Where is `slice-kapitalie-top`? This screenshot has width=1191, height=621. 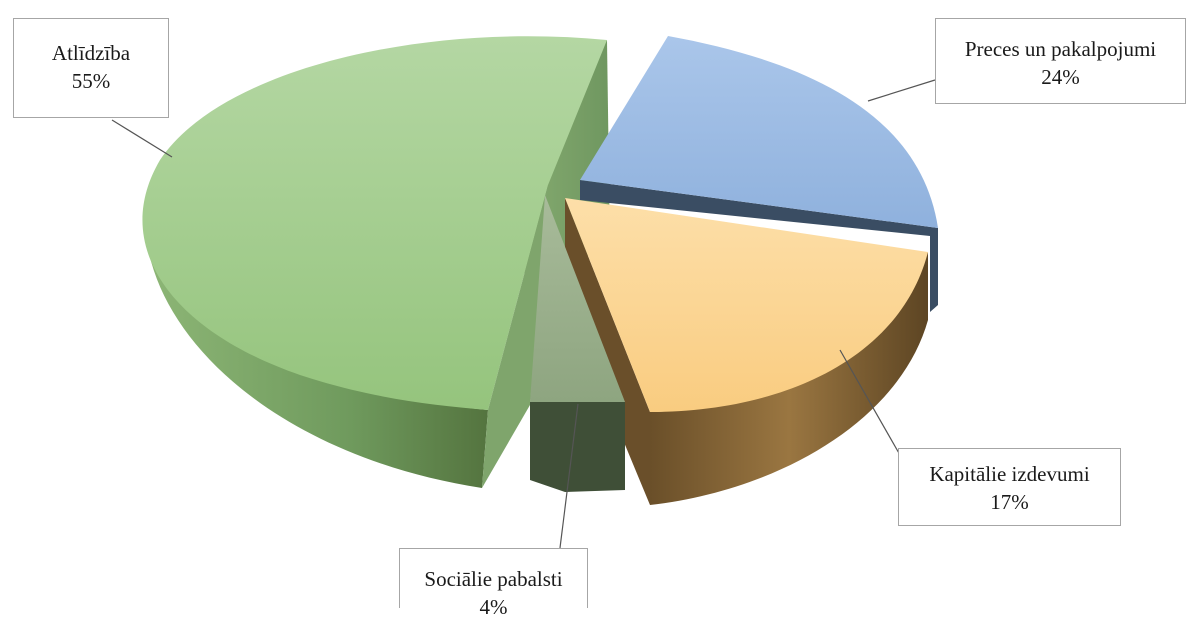 slice-kapitalie-top is located at coordinates (746, 305).